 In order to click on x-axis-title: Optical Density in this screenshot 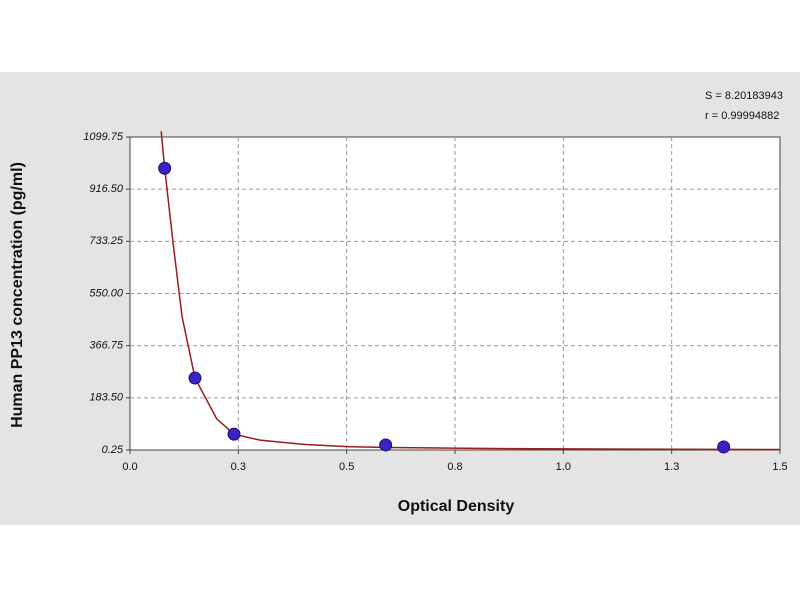, I will do `click(456, 506)`.